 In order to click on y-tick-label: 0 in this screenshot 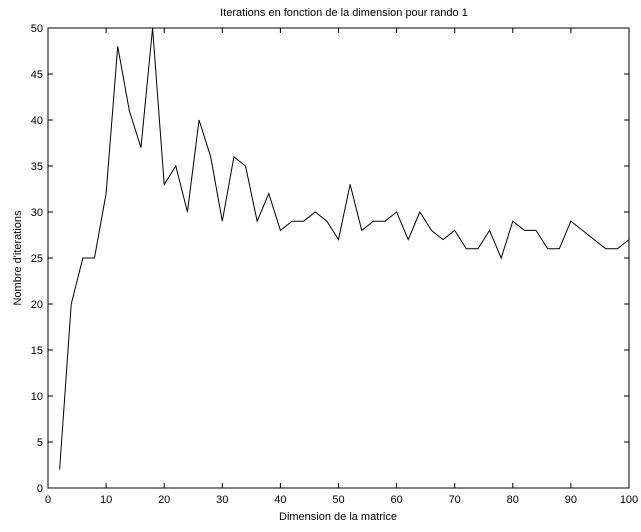, I will do `click(40, 489)`.